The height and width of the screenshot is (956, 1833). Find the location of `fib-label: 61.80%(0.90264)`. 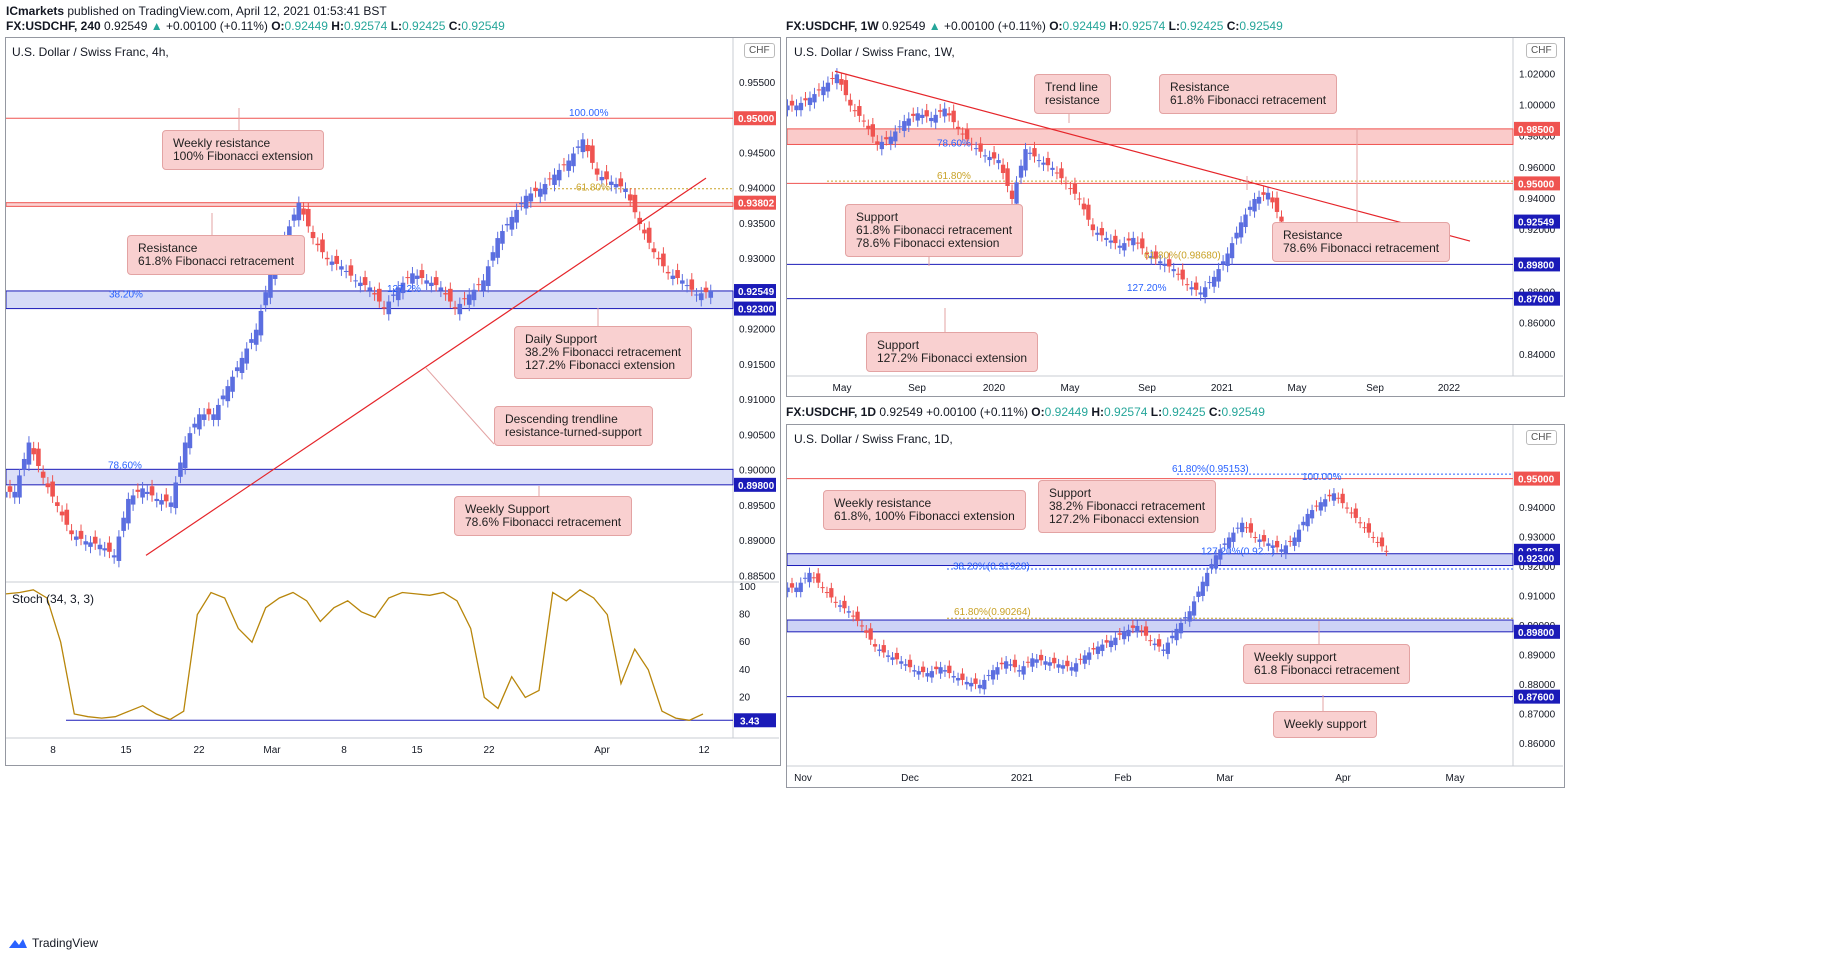

fib-label: 61.80%(0.90264) is located at coordinates (992, 612).